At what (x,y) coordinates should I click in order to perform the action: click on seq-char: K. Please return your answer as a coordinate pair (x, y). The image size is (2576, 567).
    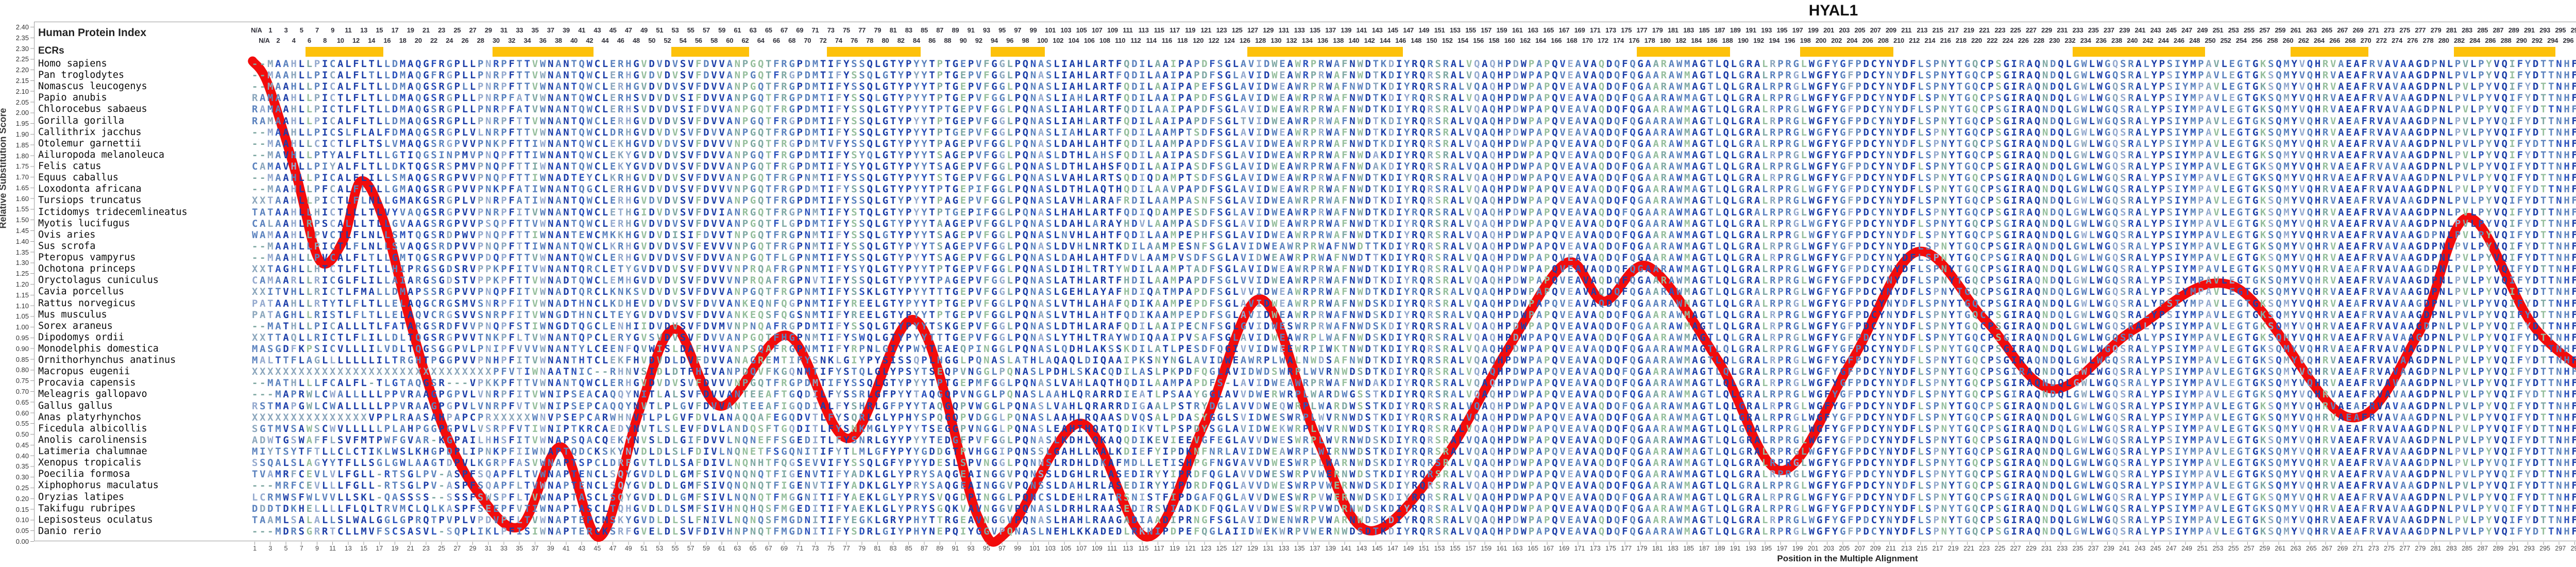
    Looking at the image, I should click on (2263, 143).